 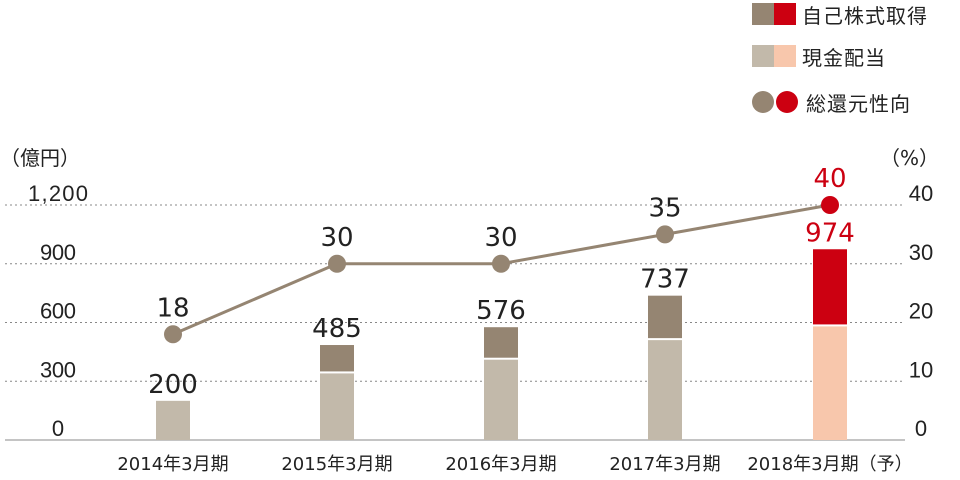 I want to click on legend: 自己株式取得 現金配当 総還元性向, so click(x=856, y=60).